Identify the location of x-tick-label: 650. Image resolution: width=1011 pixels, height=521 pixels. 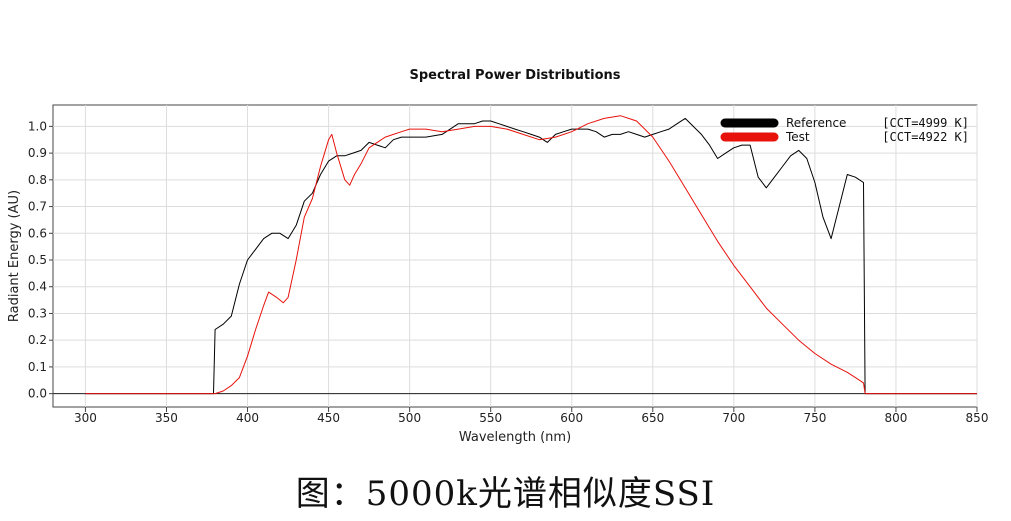
(652, 418).